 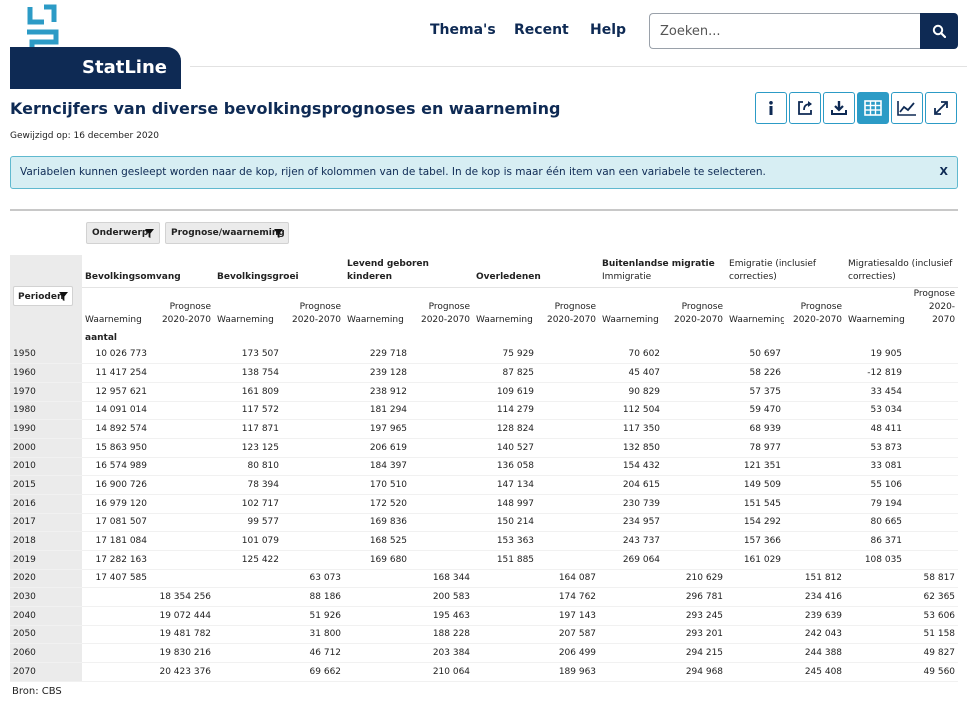 What do you see at coordinates (541, 30) in the screenshot?
I see `nav-recent: Recent` at bounding box center [541, 30].